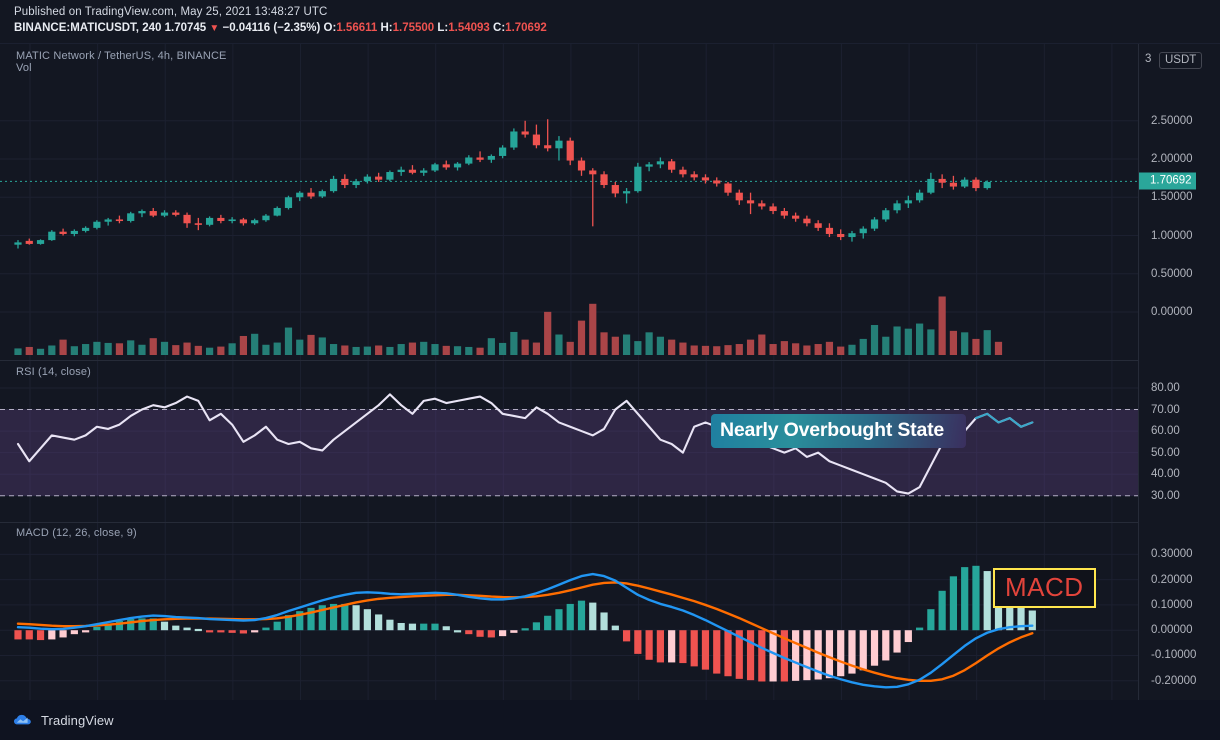 Image resolution: width=1220 pixels, height=740 pixels. I want to click on open-label: O:, so click(330, 28).